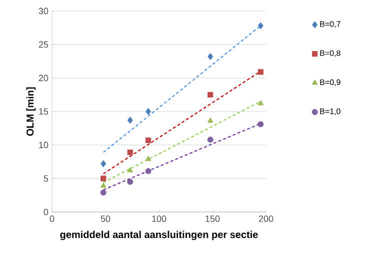 The image size is (386, 262). What do you see at coordinates (159, 235) in the screenshot?
I see `x-axis-title: gemiddeld aantal aansluitingen per sectie` at bounding box center [159, 235].